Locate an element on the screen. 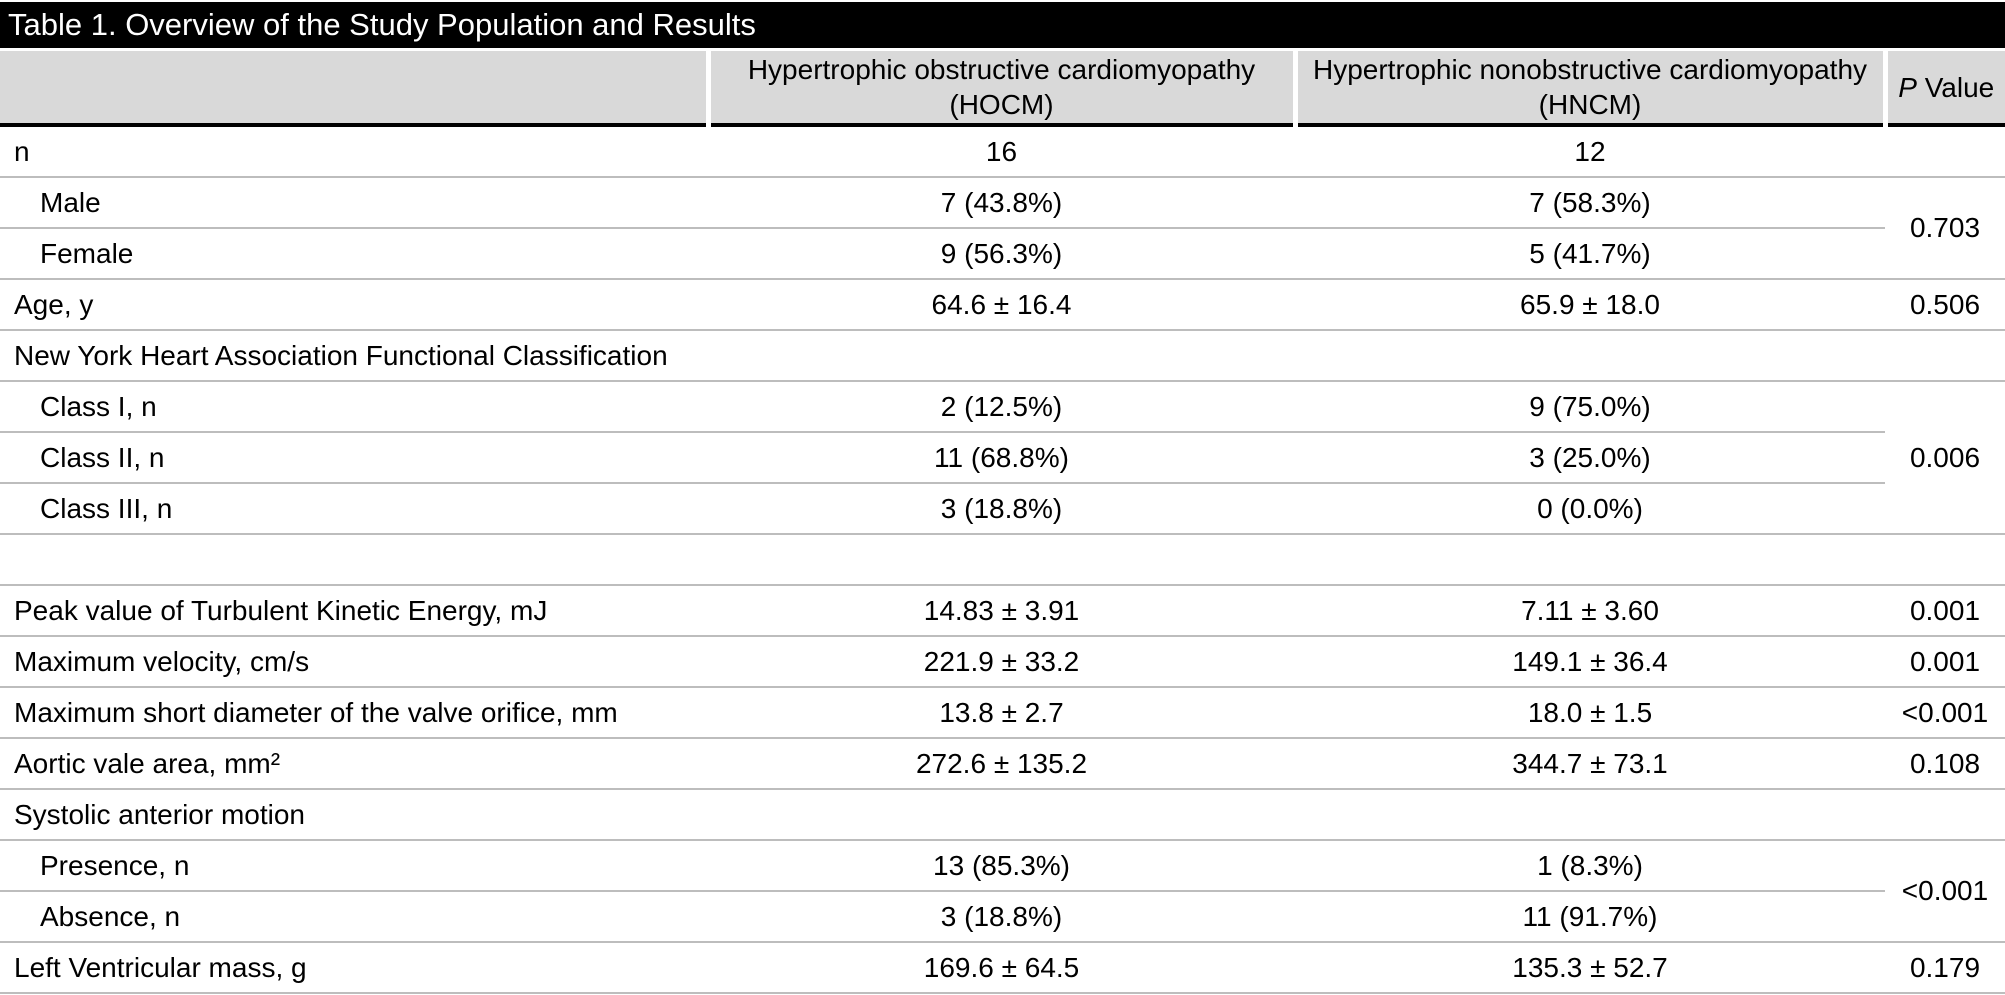 The height and width of the screenshot is (995, 2005). hncm-value: 7.11 ± 3.60 is located at coordinates (1590, 610).